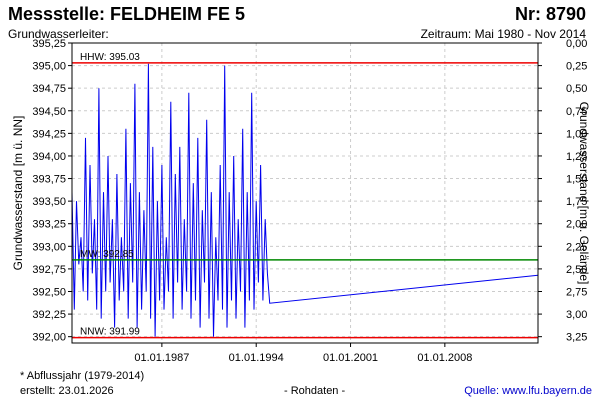  Describe the element at coordinates (576, 202) in the screenshot. I see `right-tick-label: 1,75` at that location.